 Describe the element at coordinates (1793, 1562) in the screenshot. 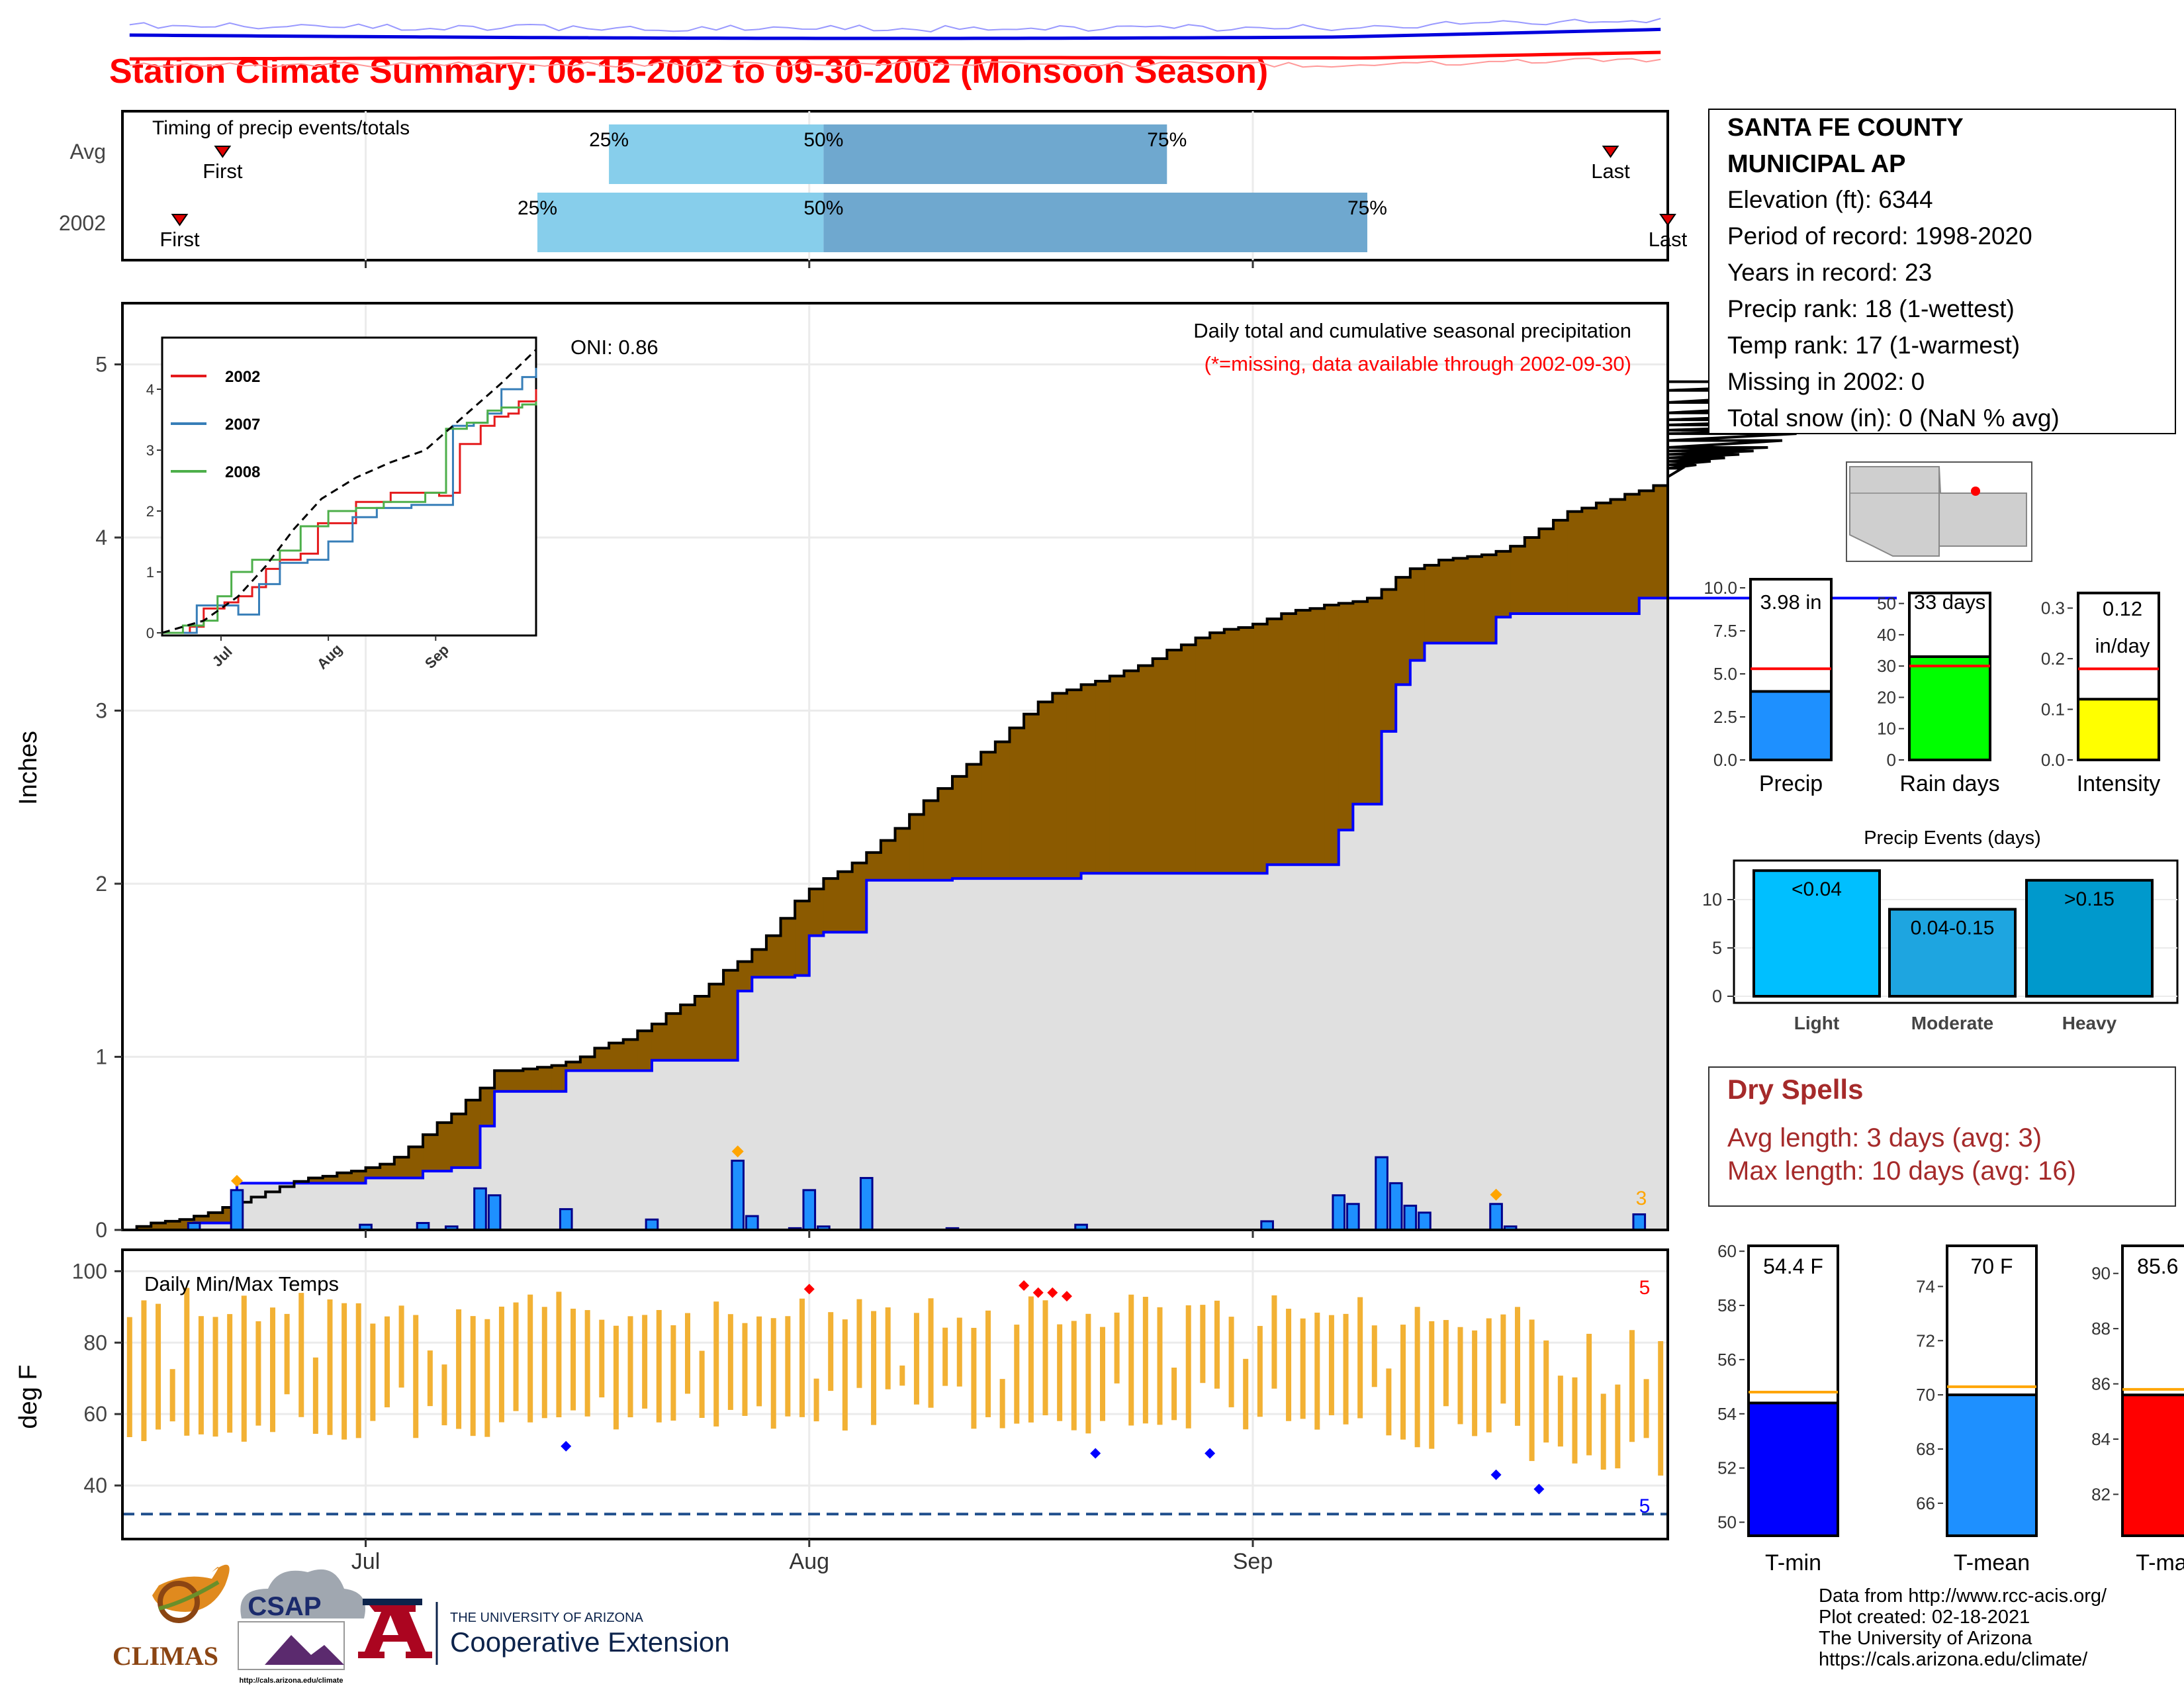

I see `temp-summary-label: T-min` at that location.